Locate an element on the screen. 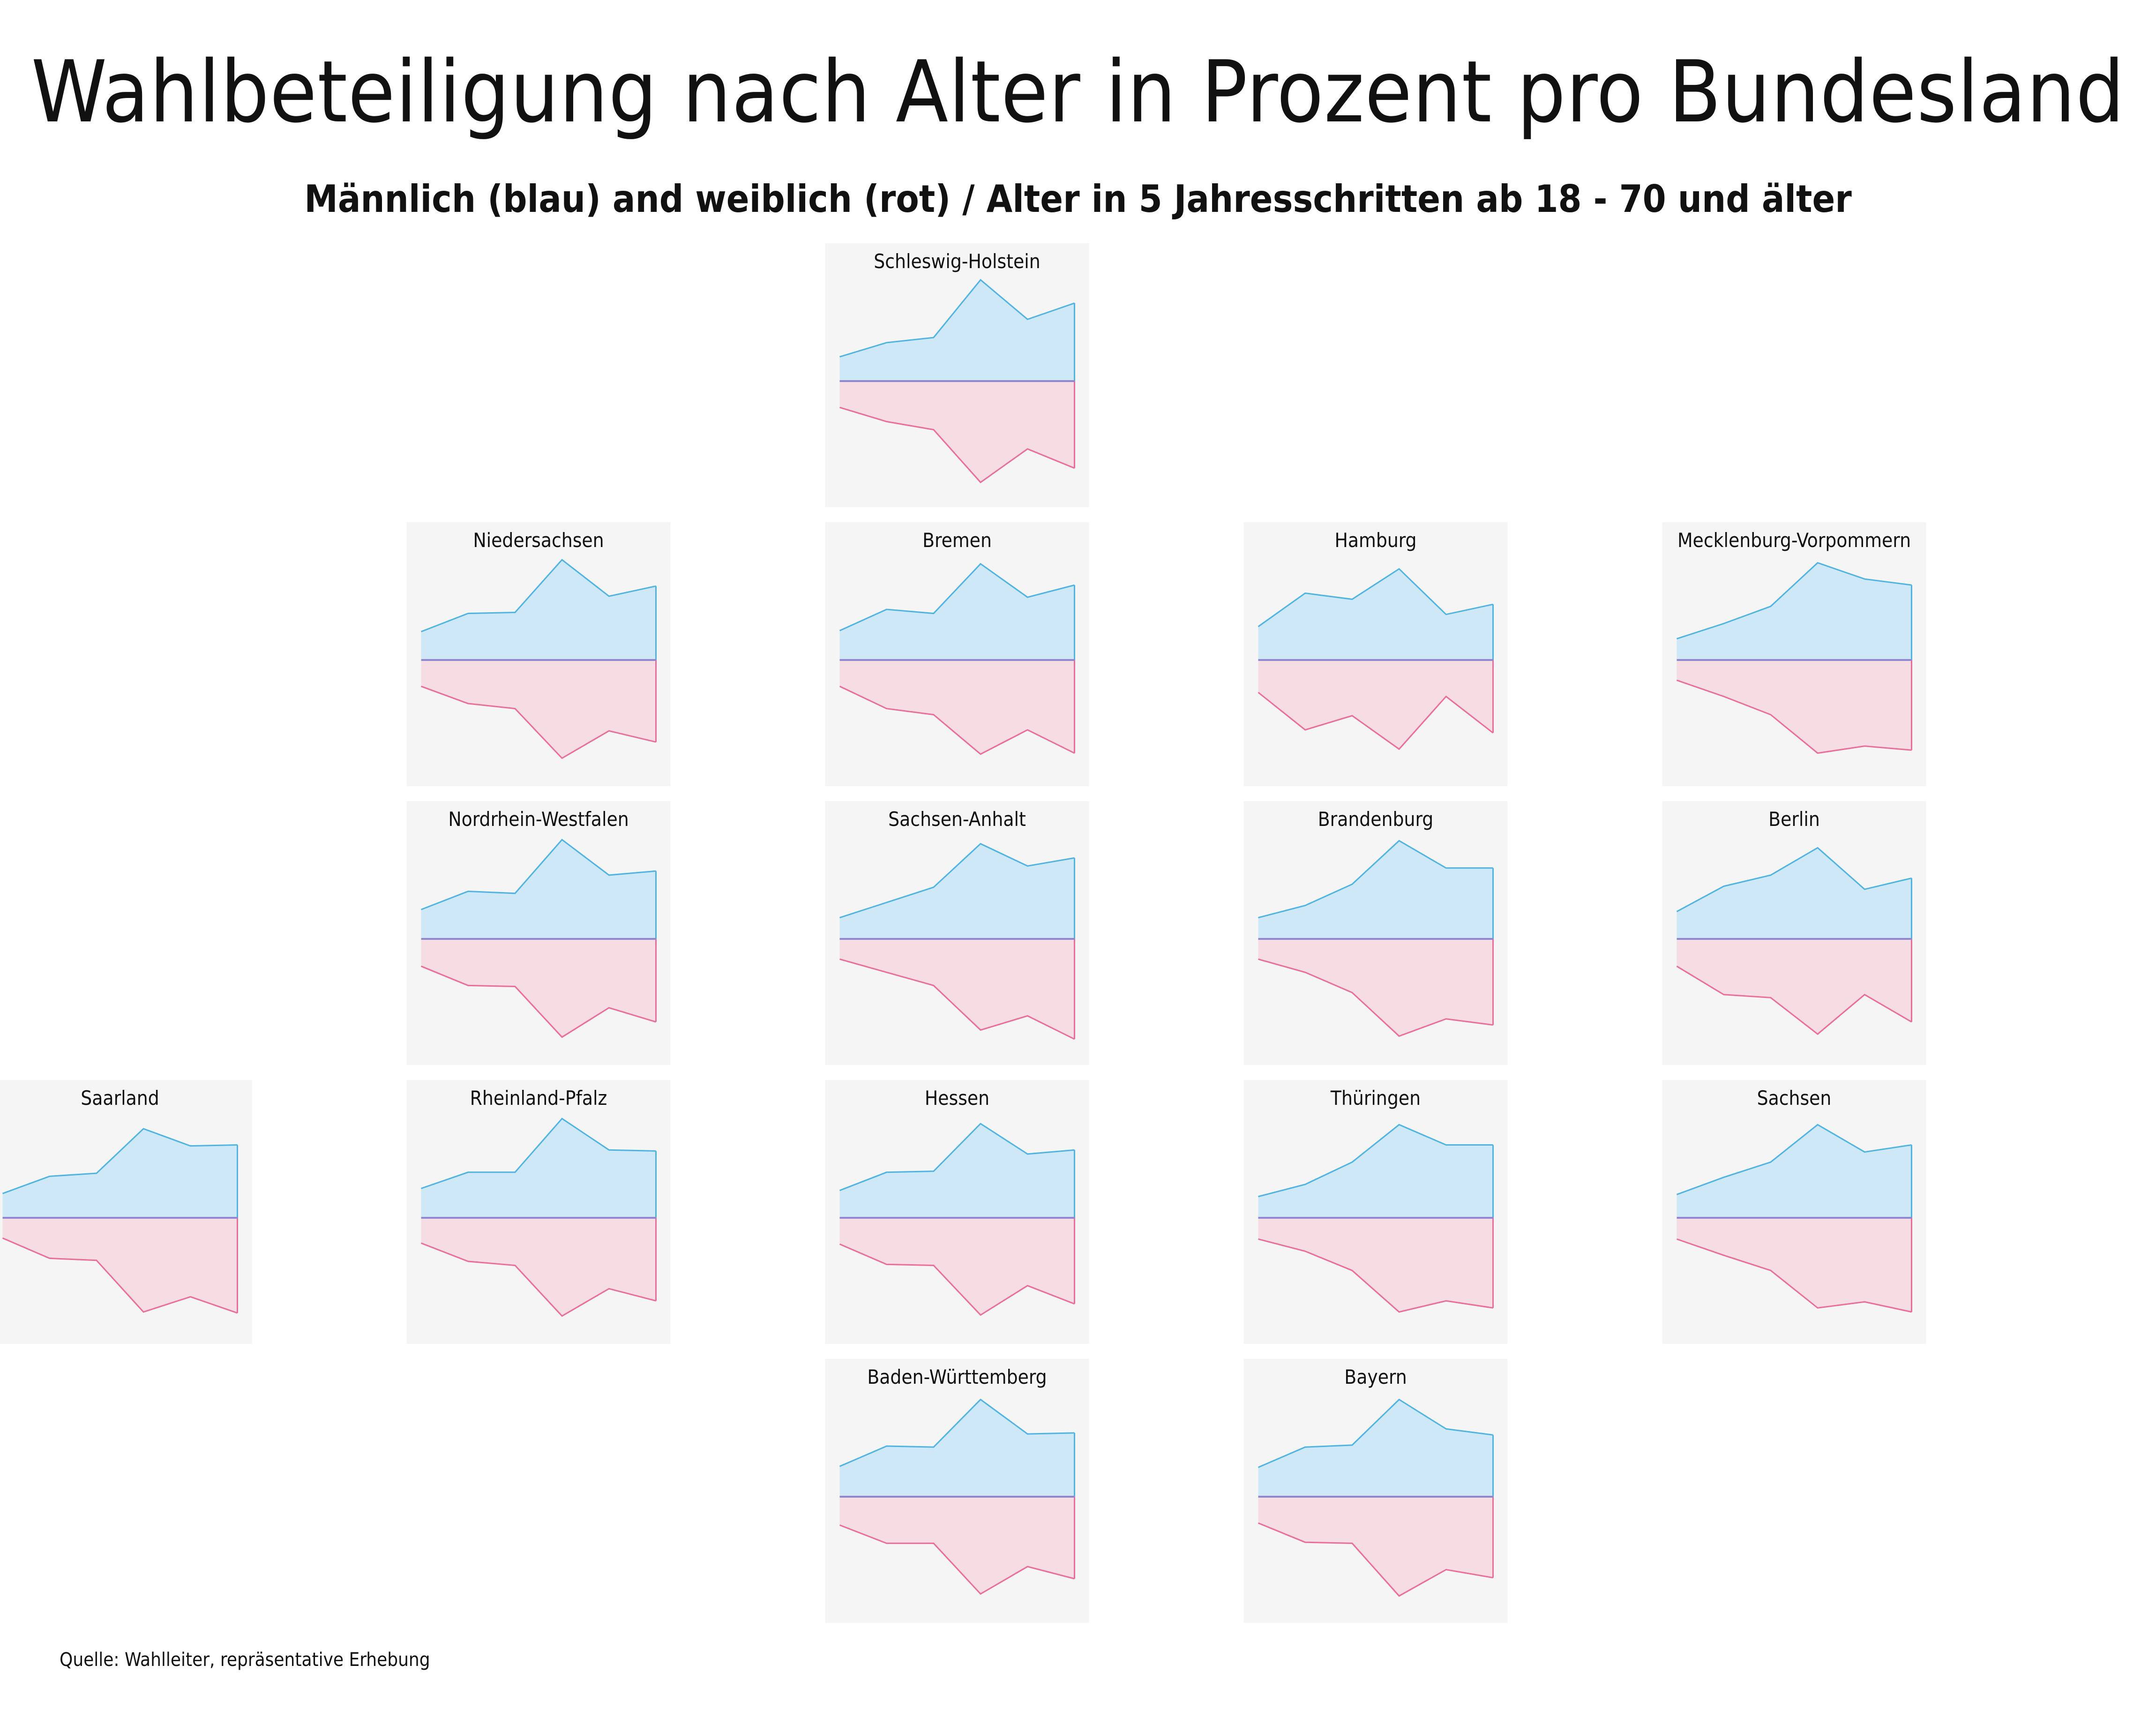  panel-title: Rheinland-Pfalz is located at coordinates (539, 1098).